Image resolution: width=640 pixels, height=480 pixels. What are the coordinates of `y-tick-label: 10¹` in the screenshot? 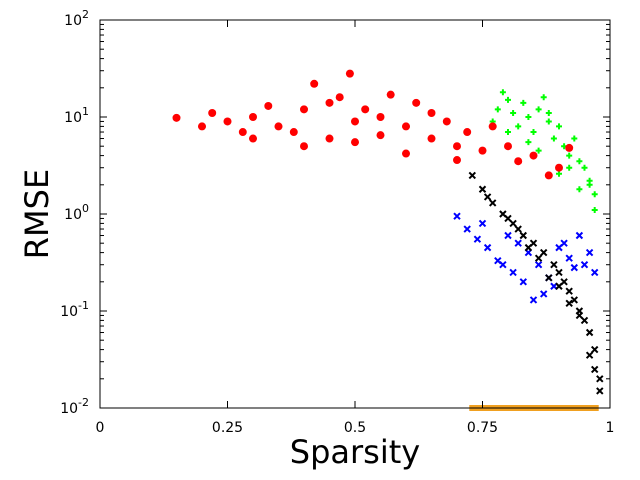 It's located at (76, 115).